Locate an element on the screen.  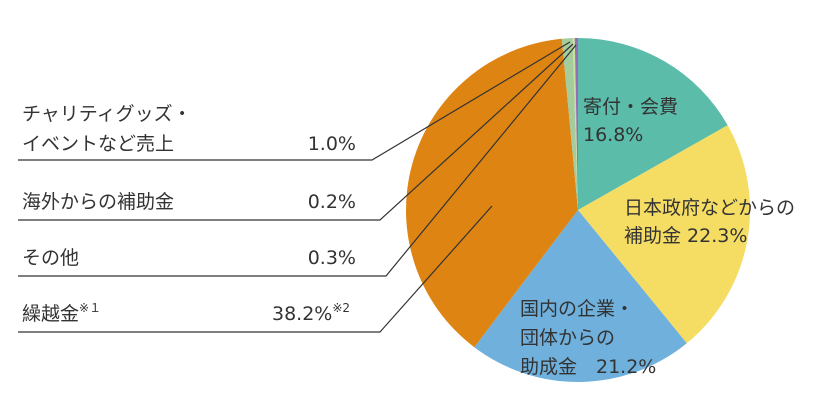
label-kokunai-line2: 団体からの is located at coordinates (567, 338).